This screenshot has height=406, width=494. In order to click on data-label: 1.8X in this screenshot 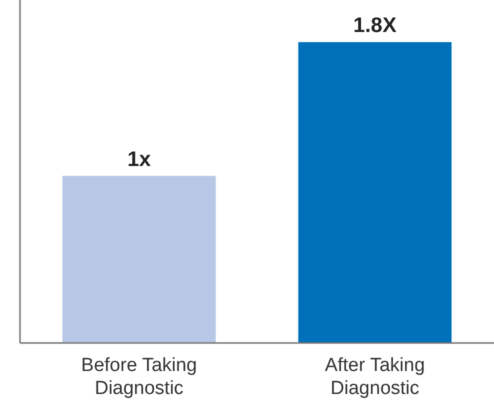, I will do `click(375, 26)`.